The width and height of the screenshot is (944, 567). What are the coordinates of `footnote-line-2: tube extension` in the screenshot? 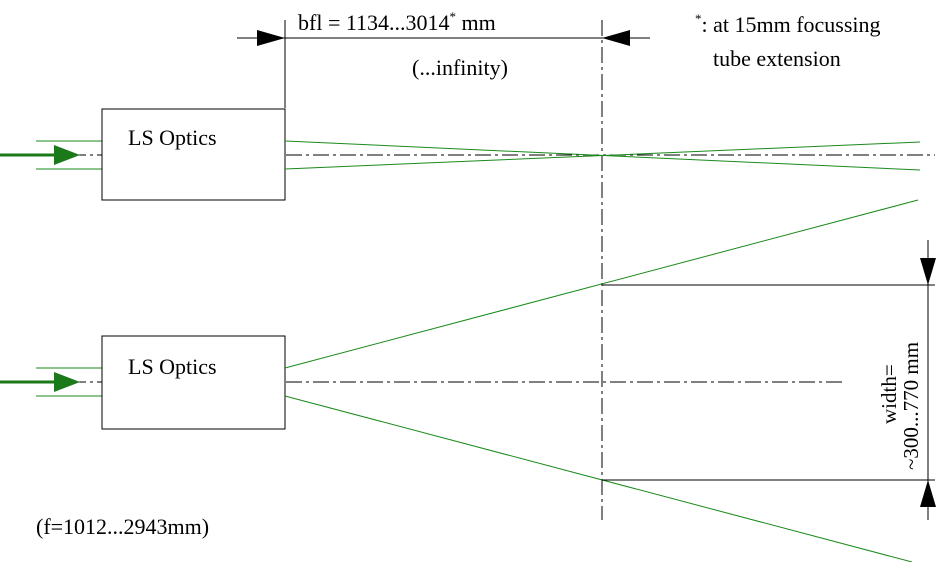 It's located at (777, 58).